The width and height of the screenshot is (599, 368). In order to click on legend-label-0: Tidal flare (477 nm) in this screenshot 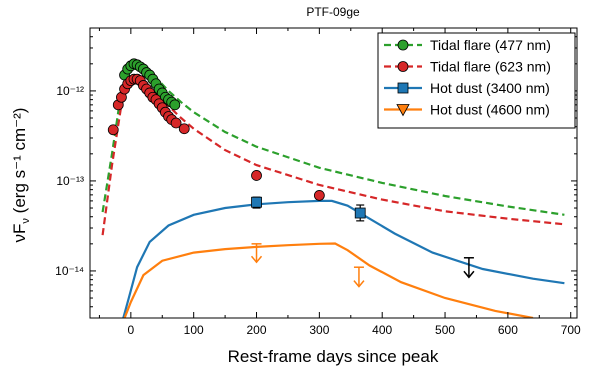, I will do `click(490, 45)`.